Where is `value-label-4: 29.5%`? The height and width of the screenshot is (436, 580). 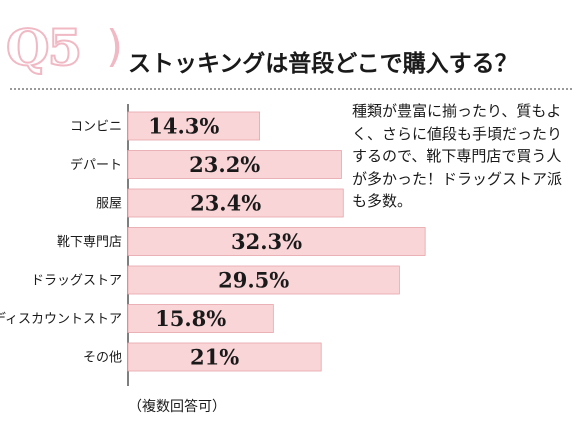
value-label-4: 29.5% is located at coordinates (253, 280).